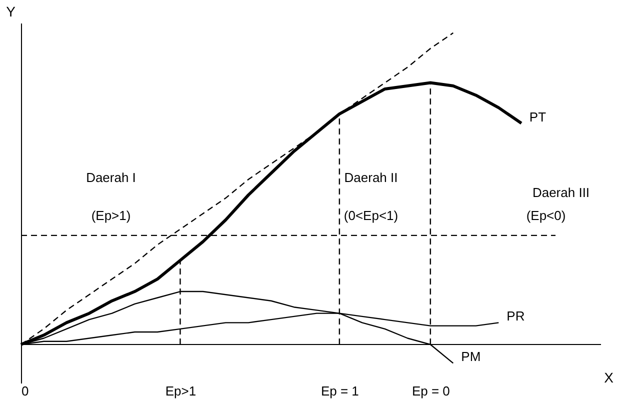  What do you see at coordinates (537, 116) in the screenshot?
I see `series-label: PT` at bounding box center [537, 116].